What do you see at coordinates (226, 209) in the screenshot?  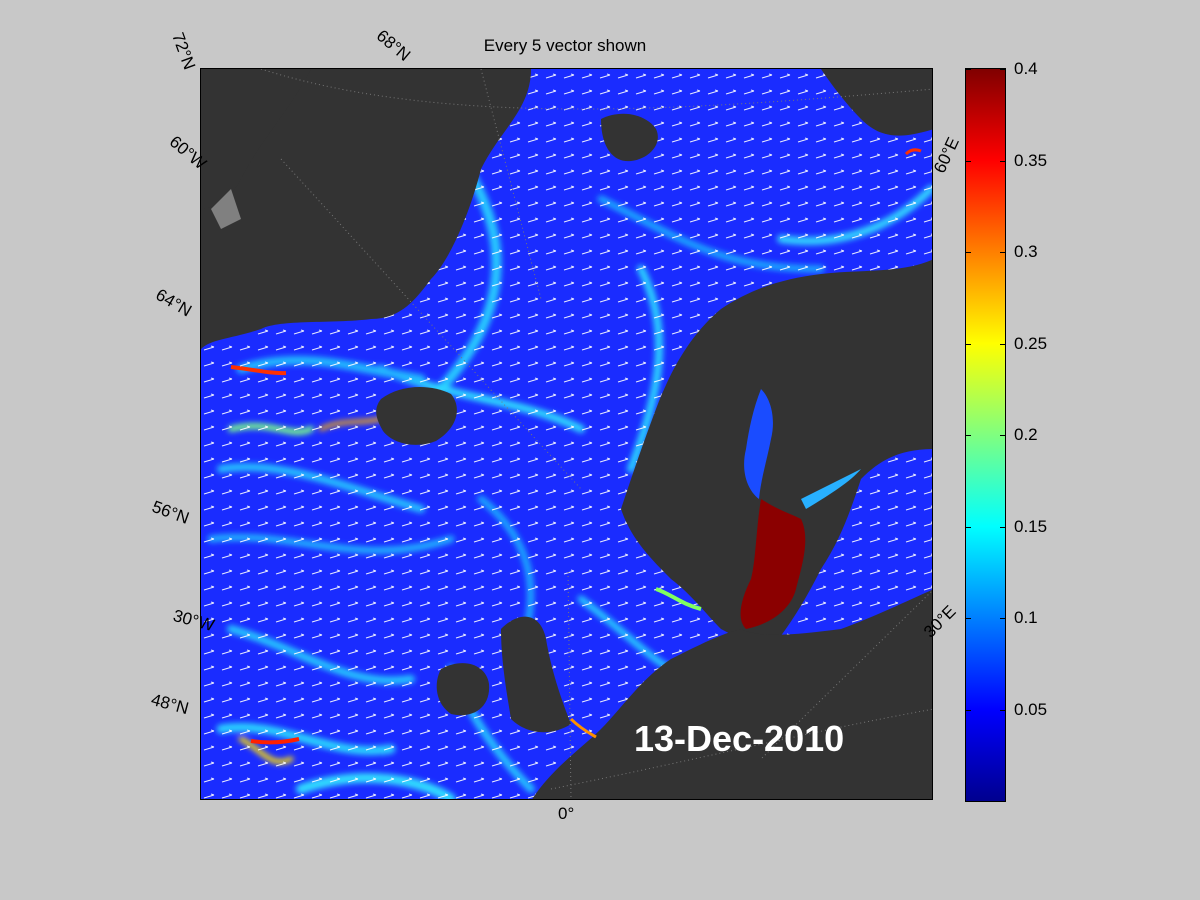 I see `baffin-ice` at bounding box center [226, 209].